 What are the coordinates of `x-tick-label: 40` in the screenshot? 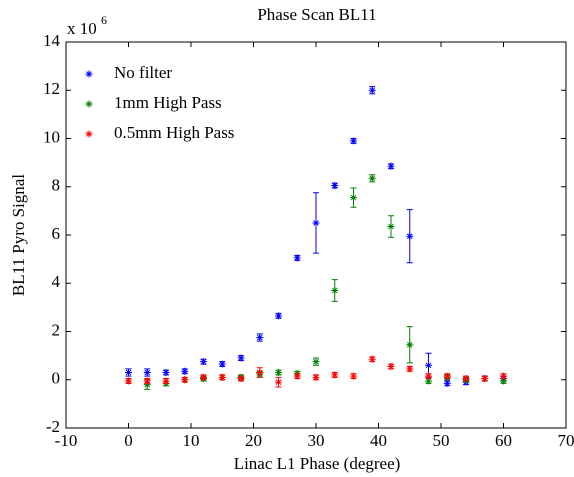 It's located at (378, 440).